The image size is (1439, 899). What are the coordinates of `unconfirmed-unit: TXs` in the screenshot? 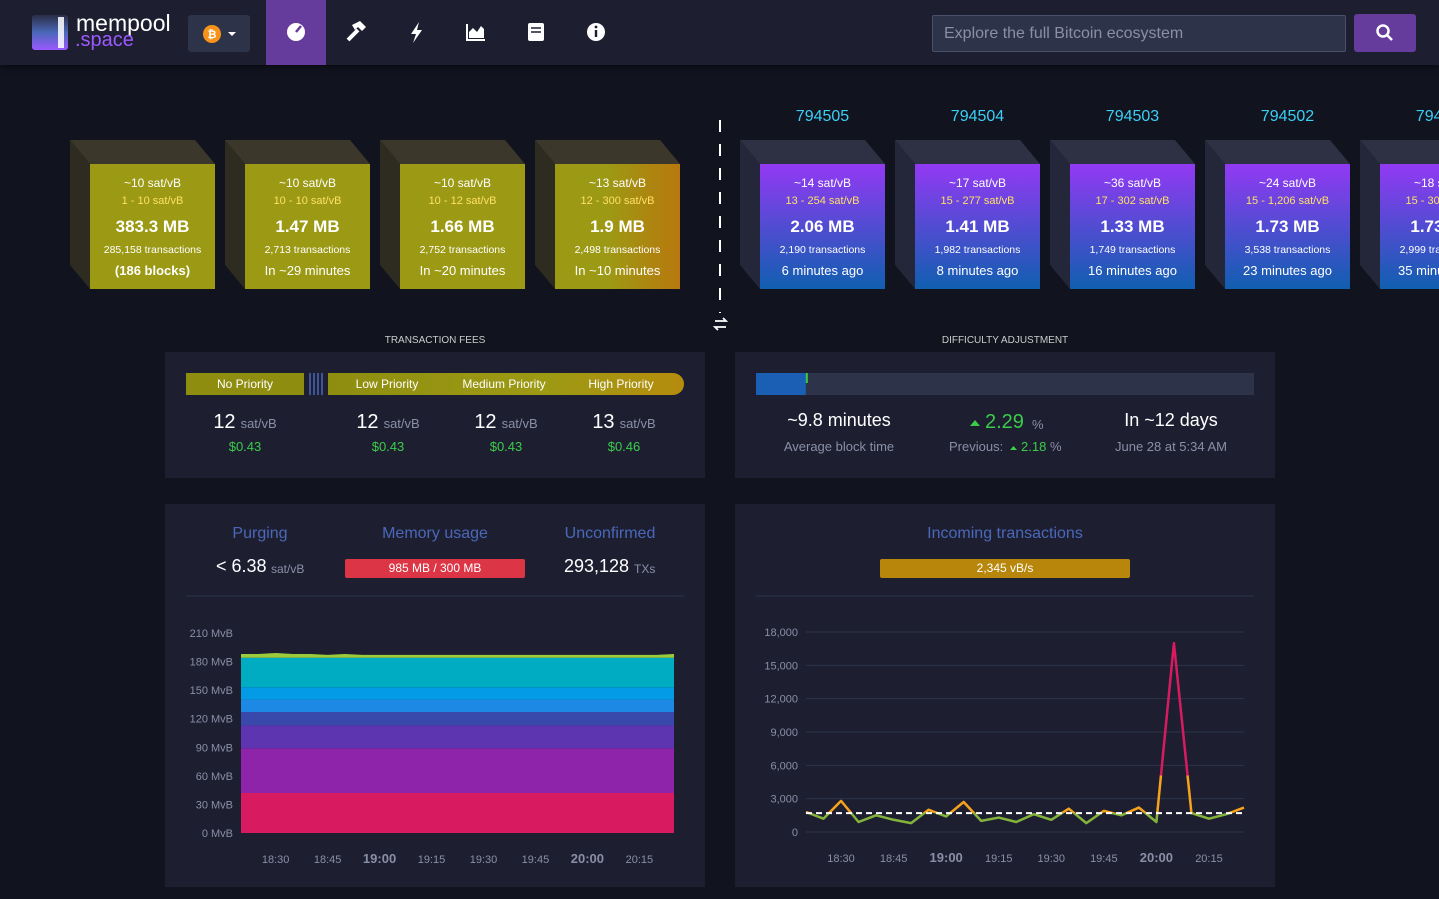 It's located at (644, 569).